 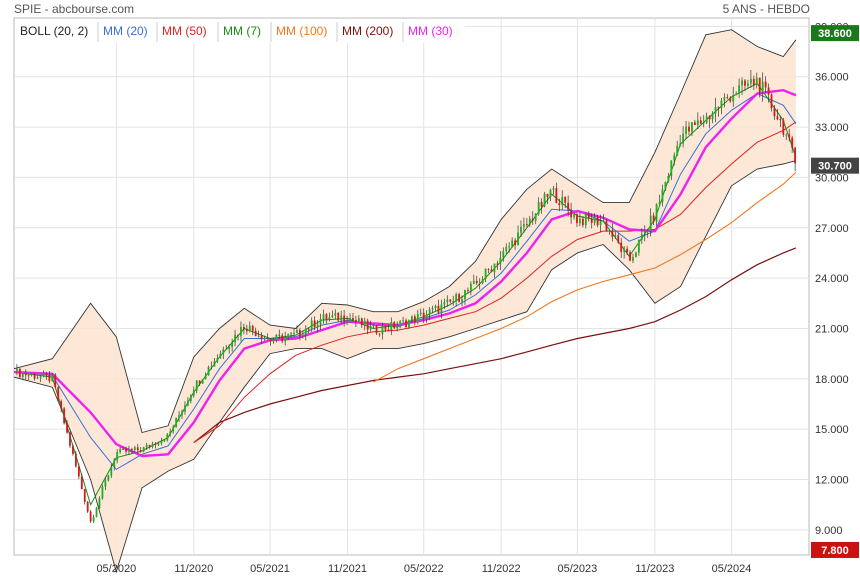 What do you see at coordinates (832, 178) in the screenshot?
I see `y-tick-label: 30.000` at bounding box center [832, 178].